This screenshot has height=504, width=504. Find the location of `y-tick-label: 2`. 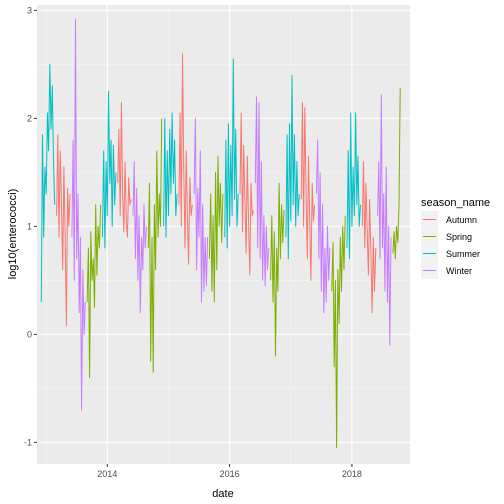

y-tick-label: 2 is located at coordinates (29, 118).